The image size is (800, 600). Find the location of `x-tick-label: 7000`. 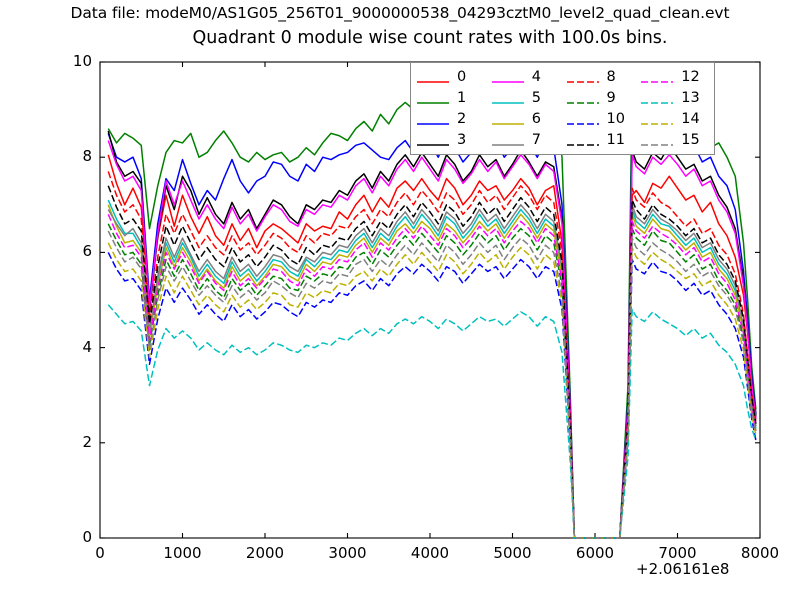

x-tick-label: 7000 is located at coordinates (677, 553).